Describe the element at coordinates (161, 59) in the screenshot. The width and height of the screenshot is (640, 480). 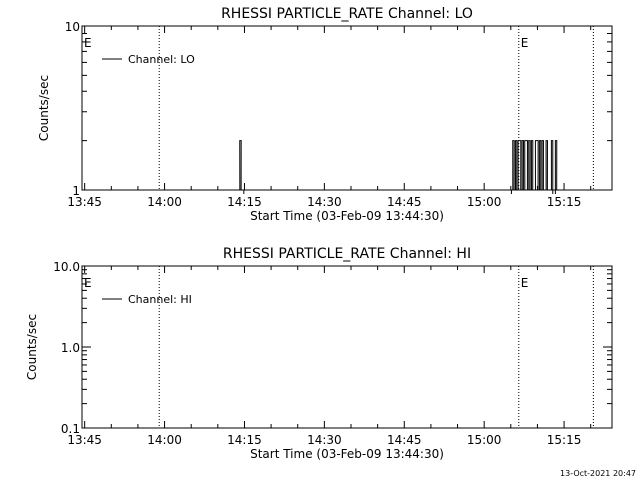
I see `legend-label: Channel: LO` at that location.